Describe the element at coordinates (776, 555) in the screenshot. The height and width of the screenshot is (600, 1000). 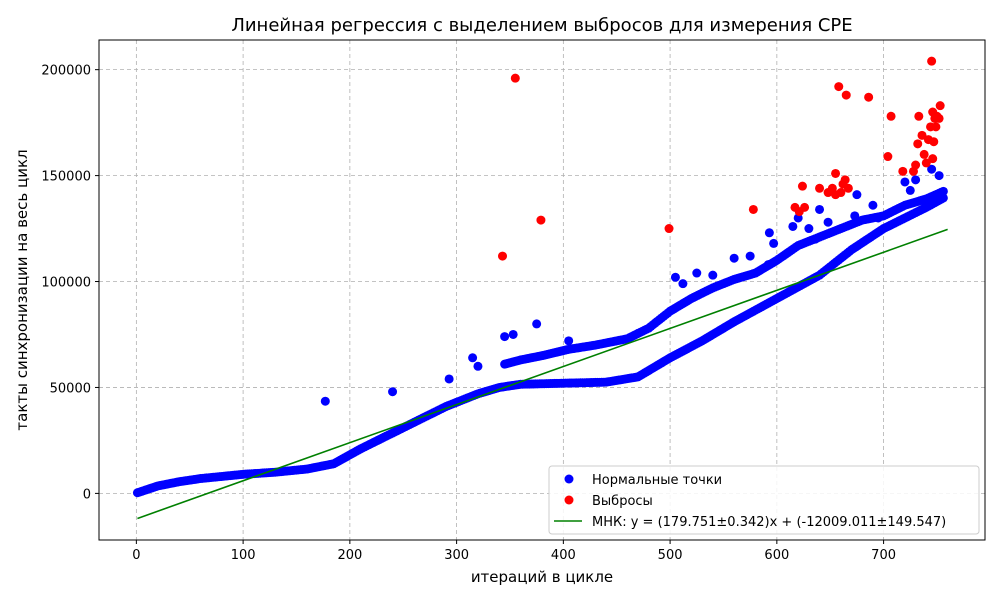
I see `x-tick-label: 600` at that location.